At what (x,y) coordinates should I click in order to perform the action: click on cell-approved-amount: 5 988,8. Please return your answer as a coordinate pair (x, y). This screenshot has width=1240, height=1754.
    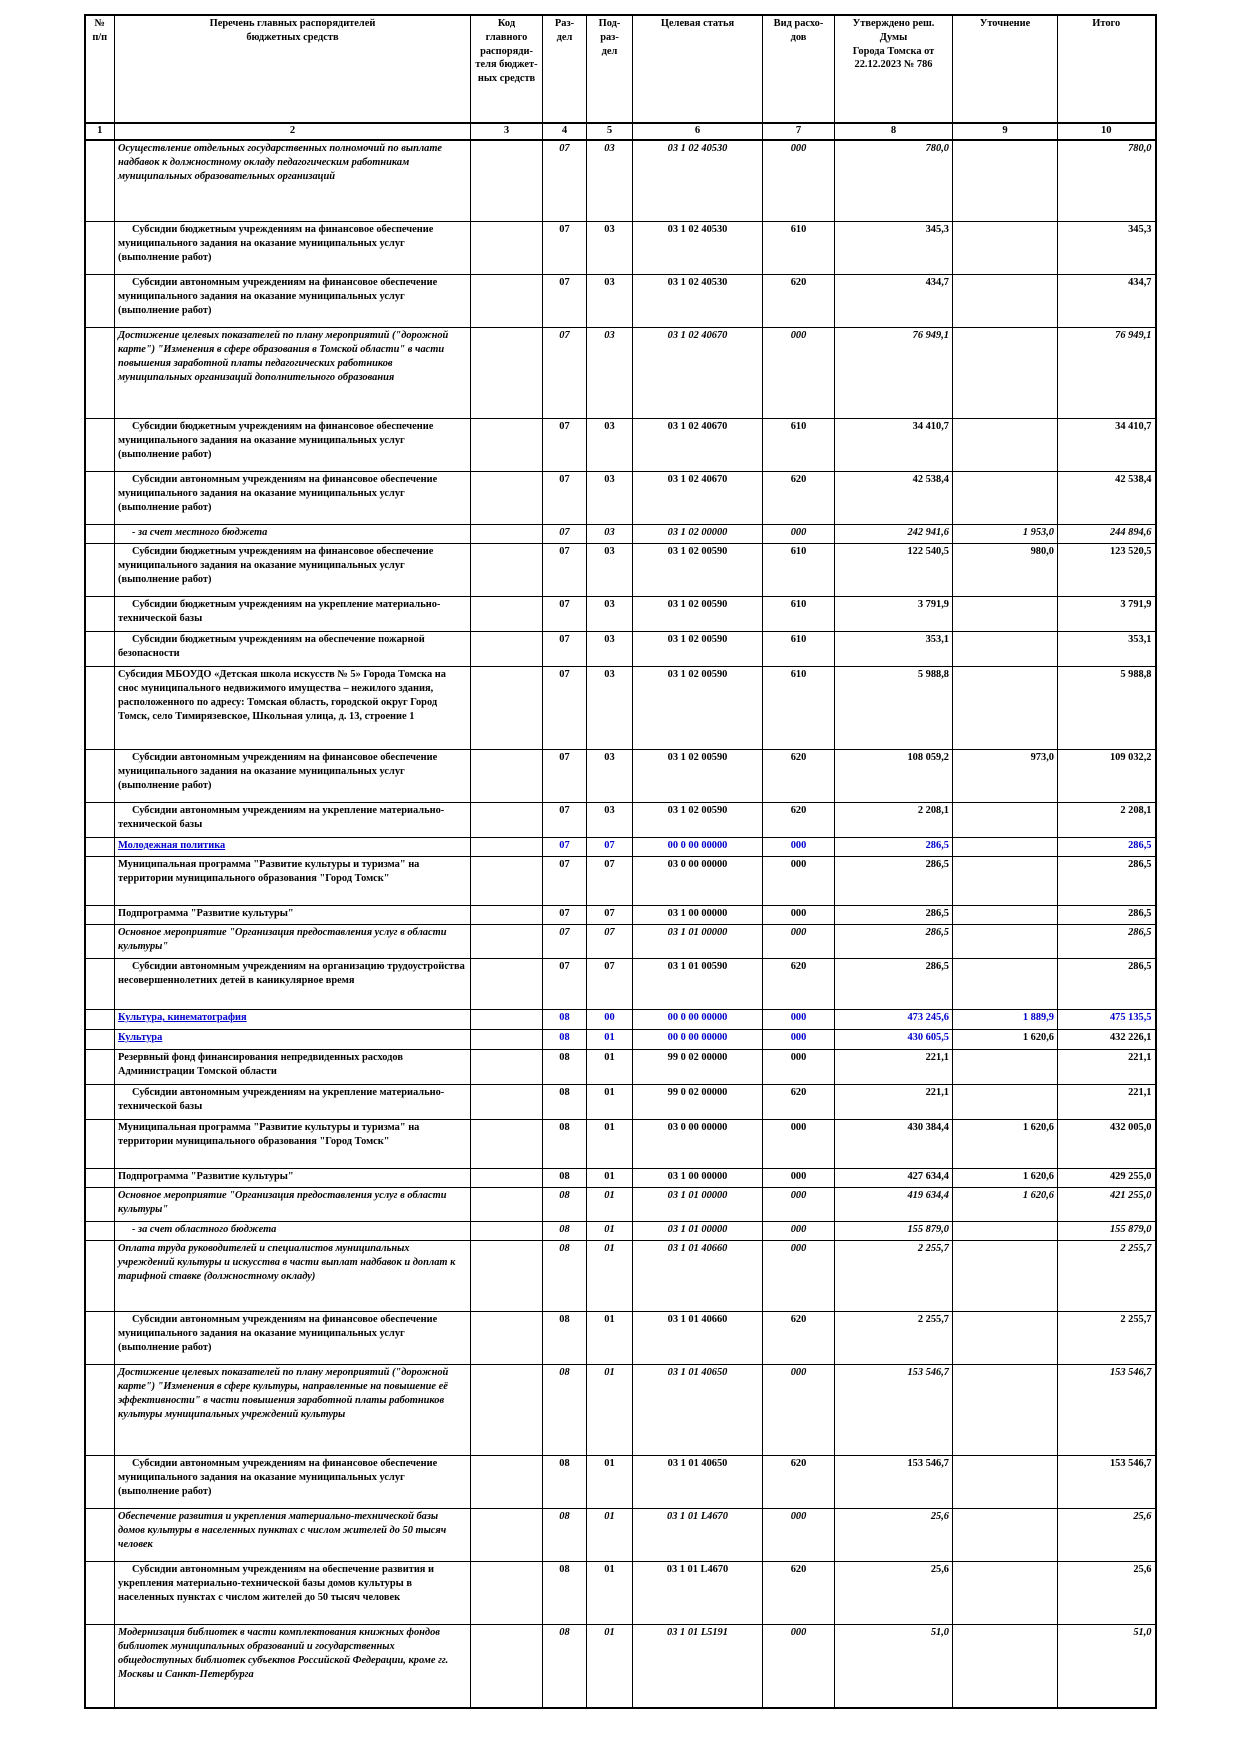
    Looking at the image, I should click on (893, 708).